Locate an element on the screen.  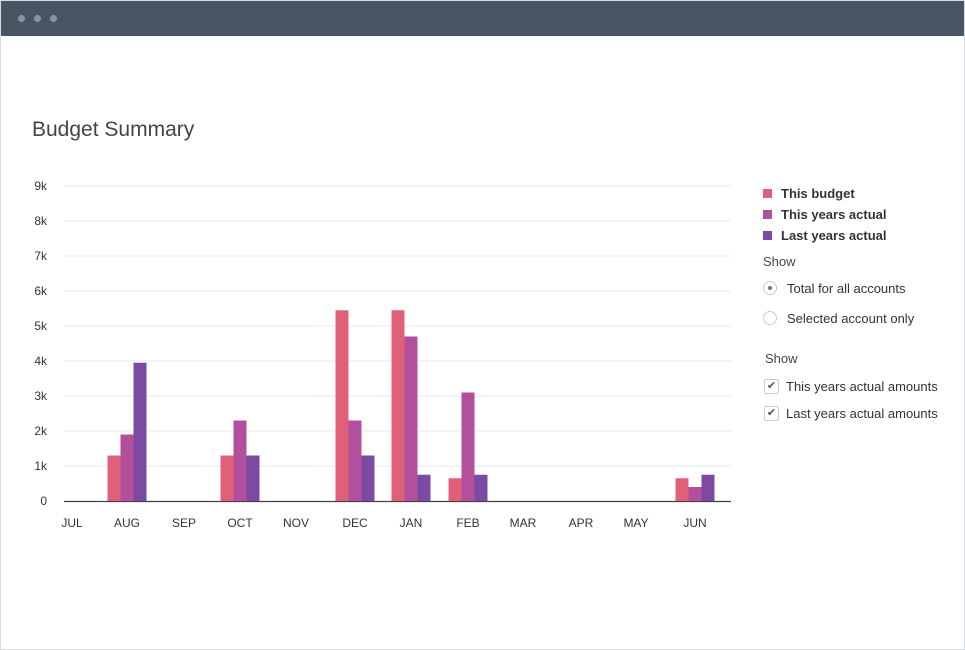
x-tick-label: DEC is located at coordinates (355, 523).